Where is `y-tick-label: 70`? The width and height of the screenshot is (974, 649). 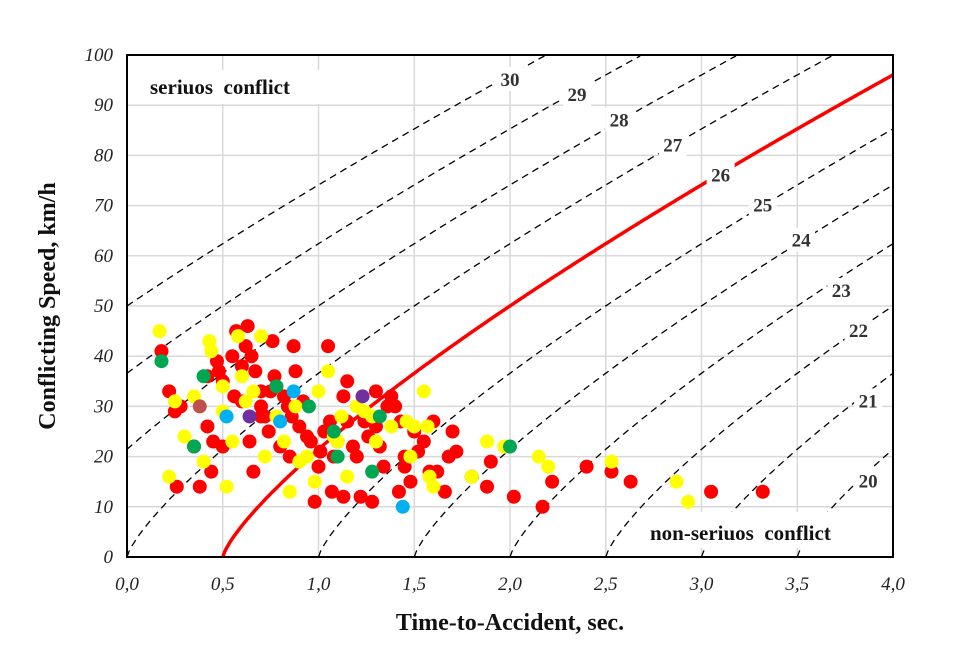 y-tick-label: 70 is located at coordinates (104, 206).